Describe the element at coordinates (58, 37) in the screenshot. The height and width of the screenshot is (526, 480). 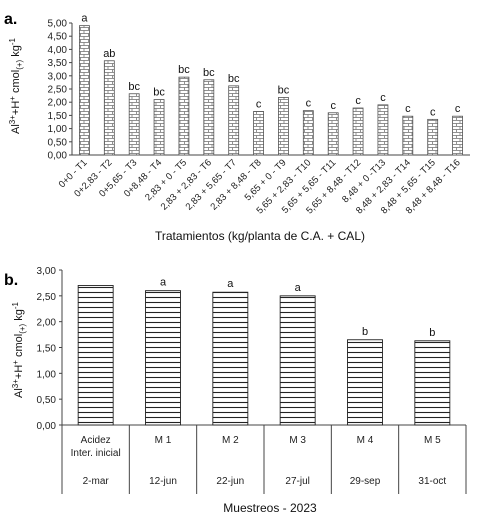
I see `panel-a-y-tick-label: 4,50` at that location.